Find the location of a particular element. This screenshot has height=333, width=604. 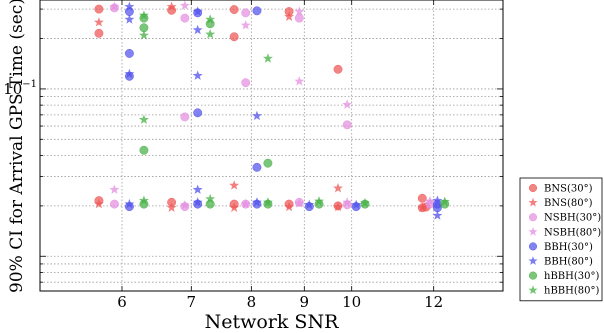

y-tick-label: 10−1 is located at coordinates (20, 88).